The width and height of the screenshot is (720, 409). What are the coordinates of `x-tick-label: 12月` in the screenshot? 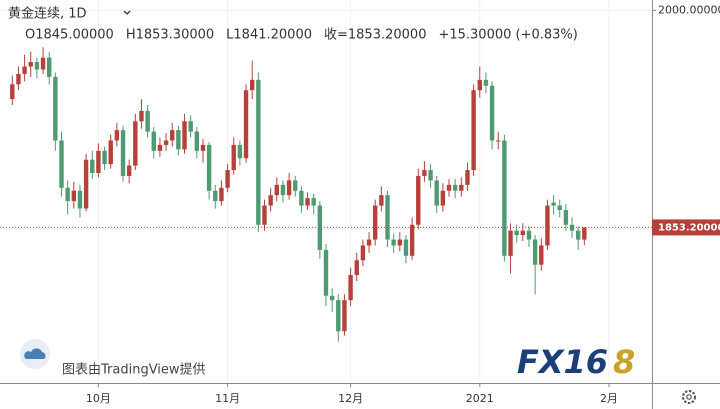 It's located at (350, 398).